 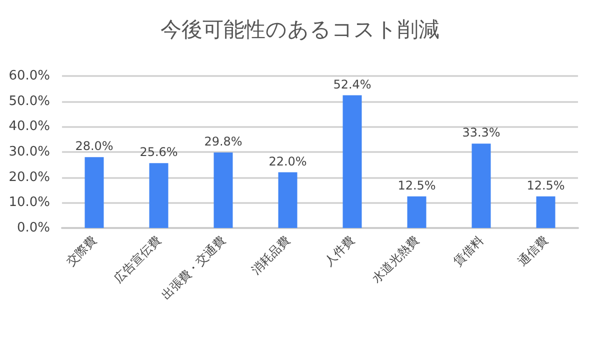 I want to click on y-tick-label: 10.0%, so click(x=29, y=202).